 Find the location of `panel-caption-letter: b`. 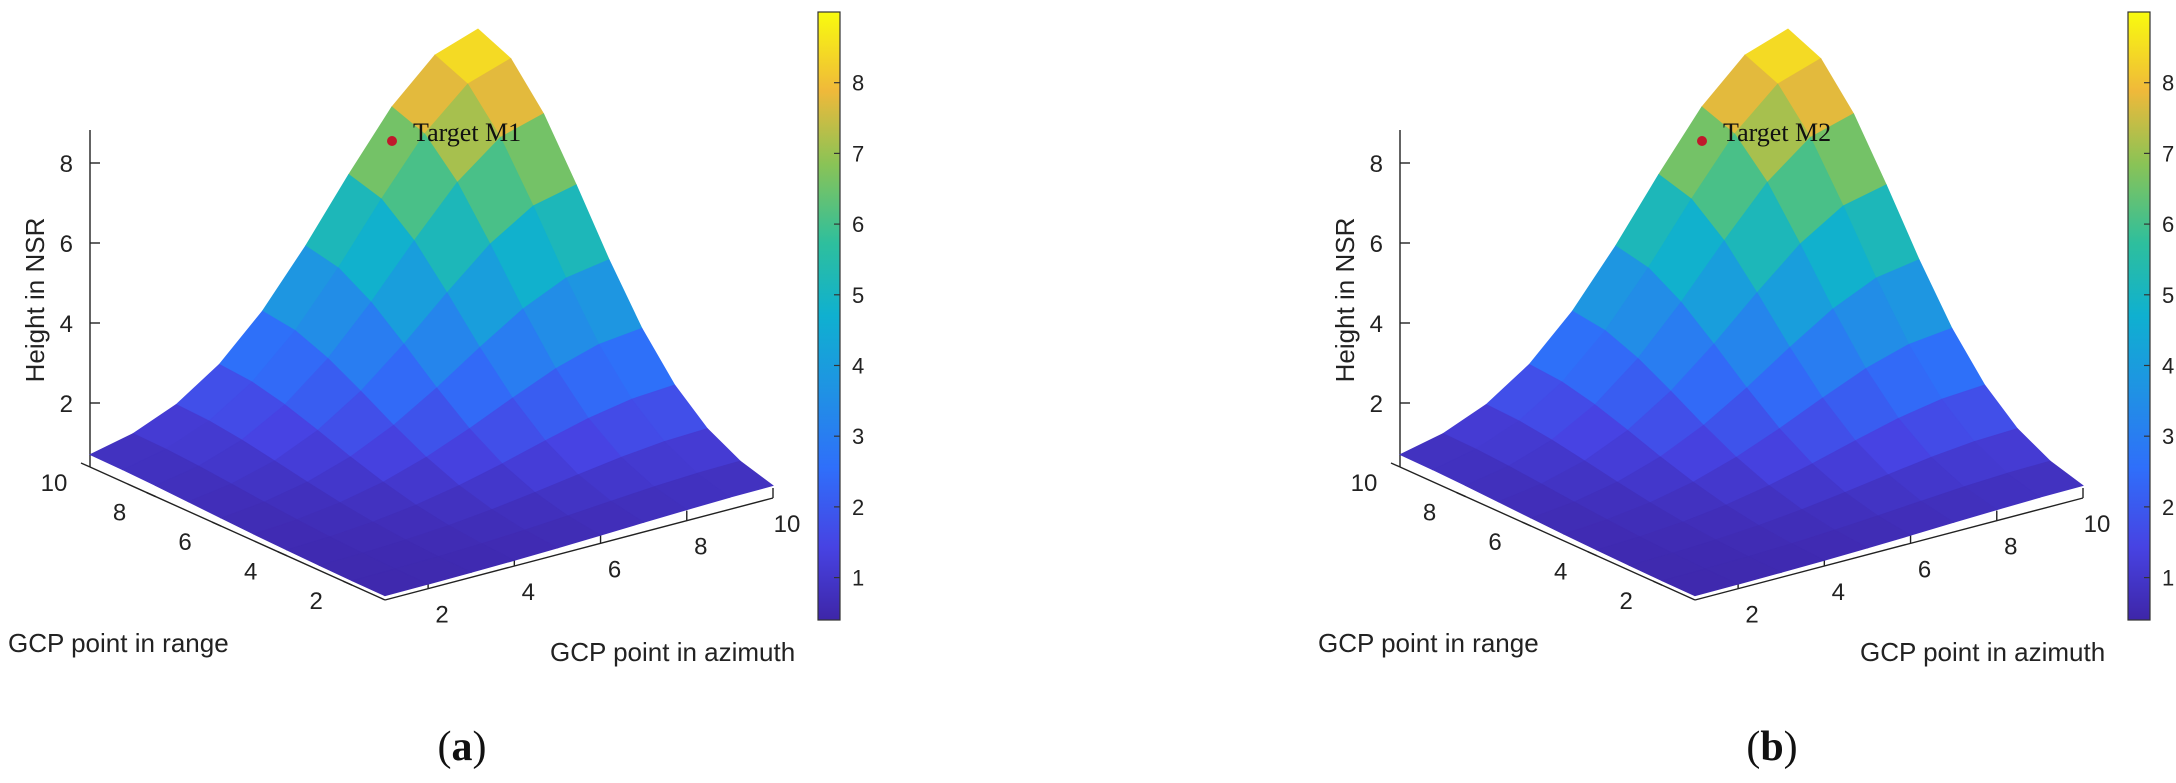

panel-caption-letter: b is located at coordinates (1771, 747).